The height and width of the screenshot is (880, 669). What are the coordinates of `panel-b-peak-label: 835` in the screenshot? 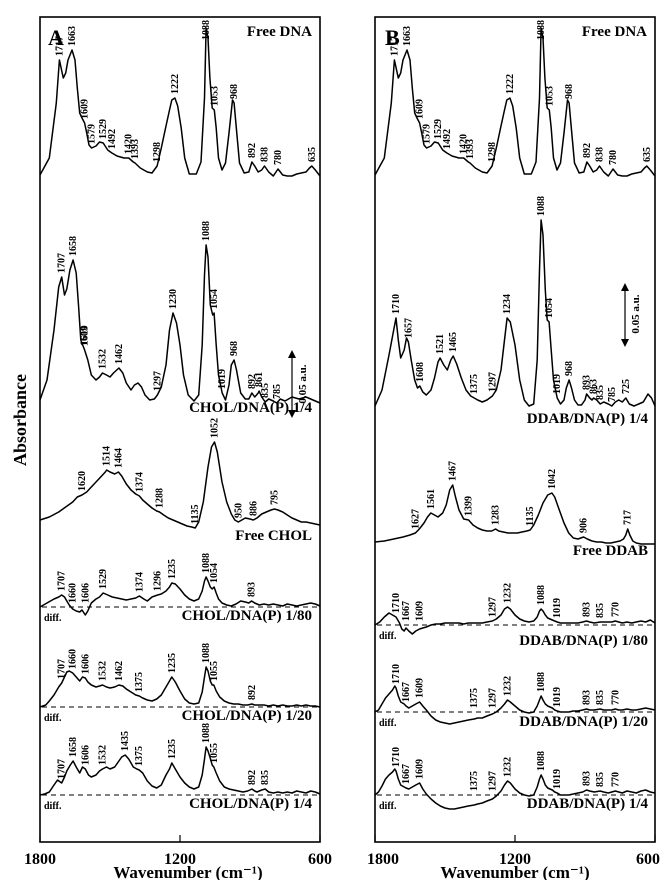 It's located at (600, 610).